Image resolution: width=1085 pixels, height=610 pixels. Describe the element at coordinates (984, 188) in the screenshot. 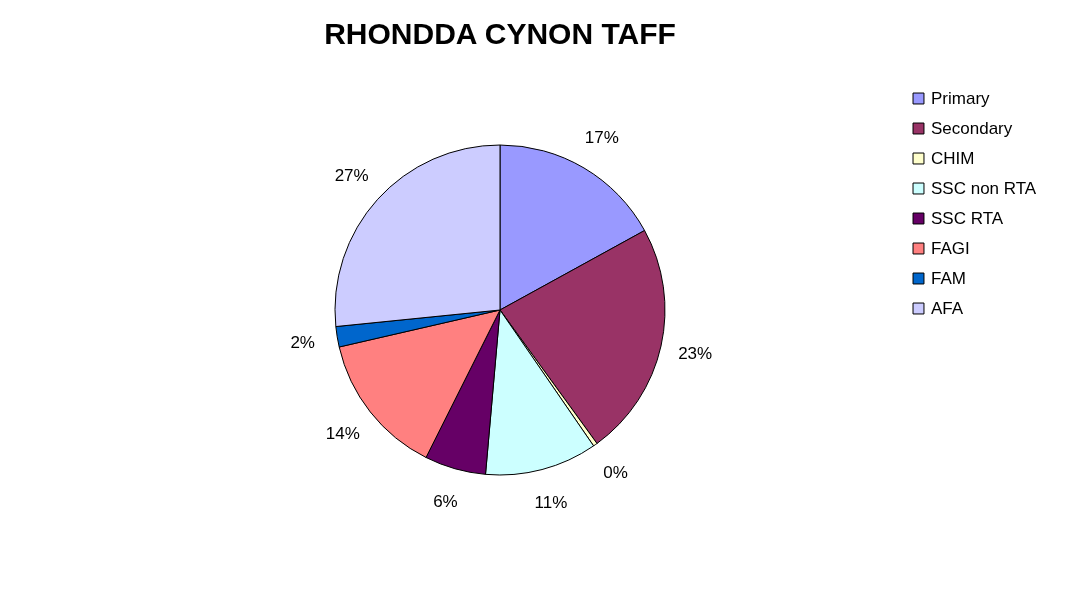

I see `legend-label: SSC non RTA` at that location.